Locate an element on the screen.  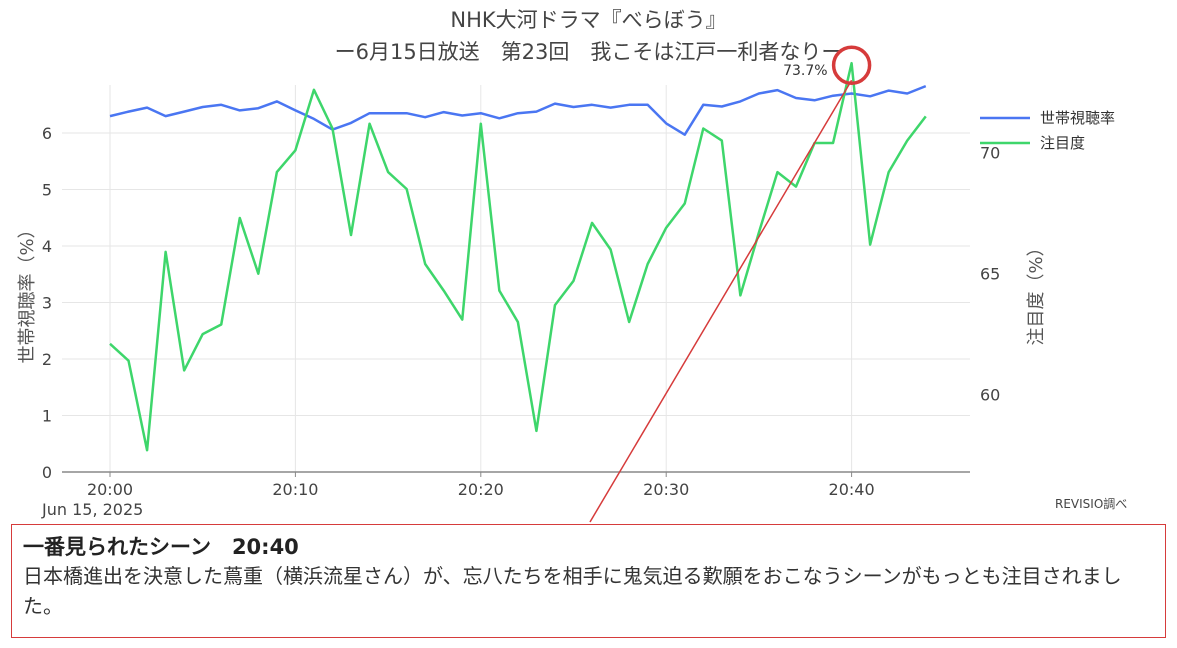
x-axis-date-label: Jun 15, 2025 is located at coordinates (92, 509).